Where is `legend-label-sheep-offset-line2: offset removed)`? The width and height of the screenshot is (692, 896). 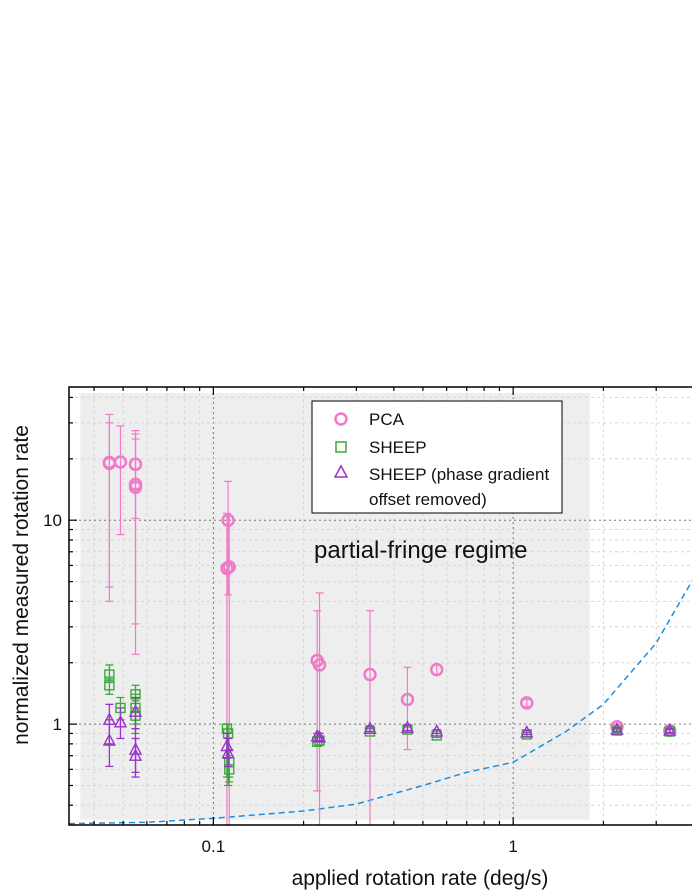 legend-label-sheep-offset-line2: offset removed) is located at coordinates (428, 499).